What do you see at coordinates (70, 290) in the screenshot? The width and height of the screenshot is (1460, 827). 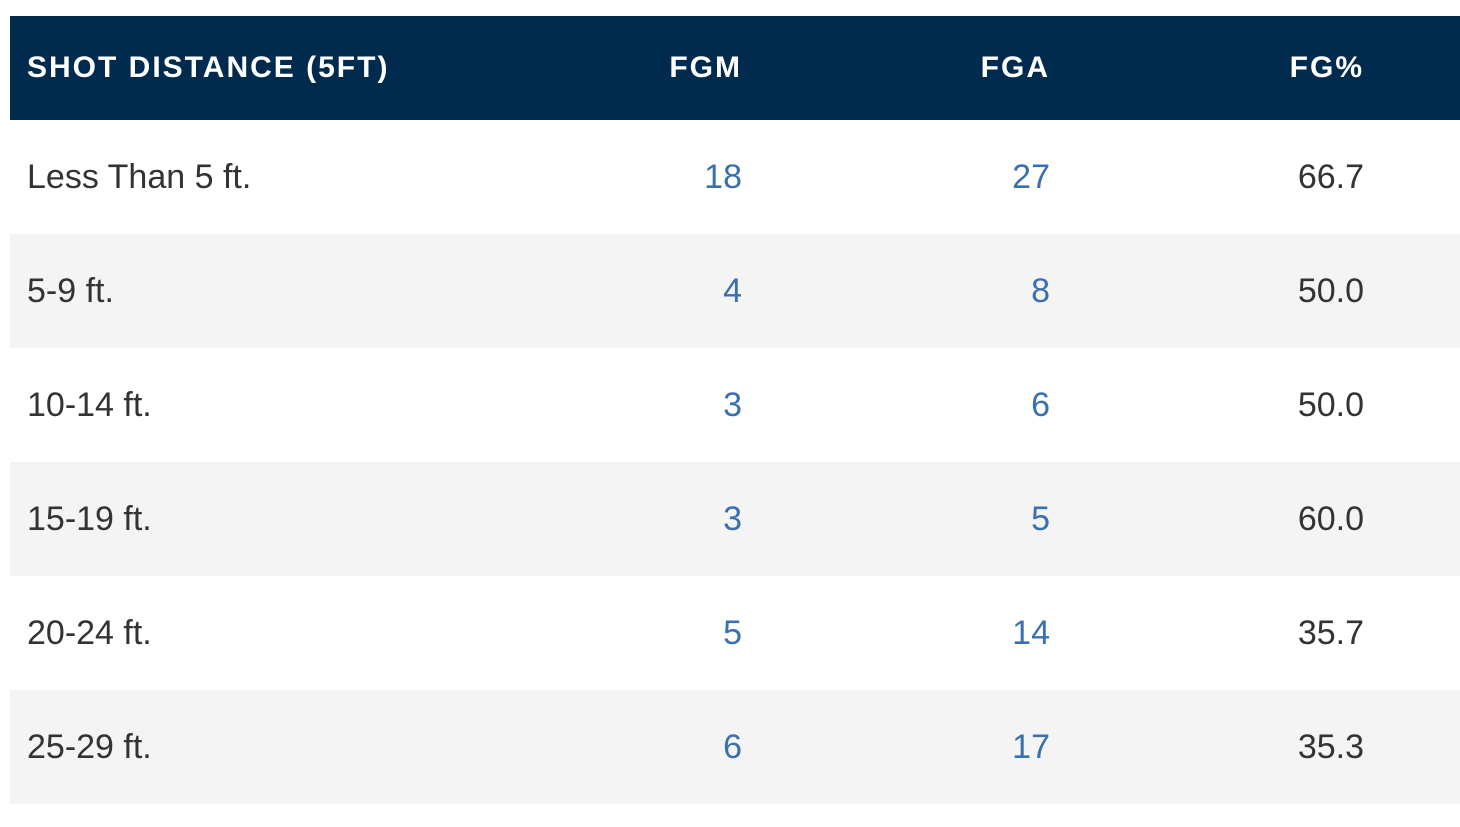 I see `cell-shot-distance: 5-9 ft.` at bounding box center [70, 290].